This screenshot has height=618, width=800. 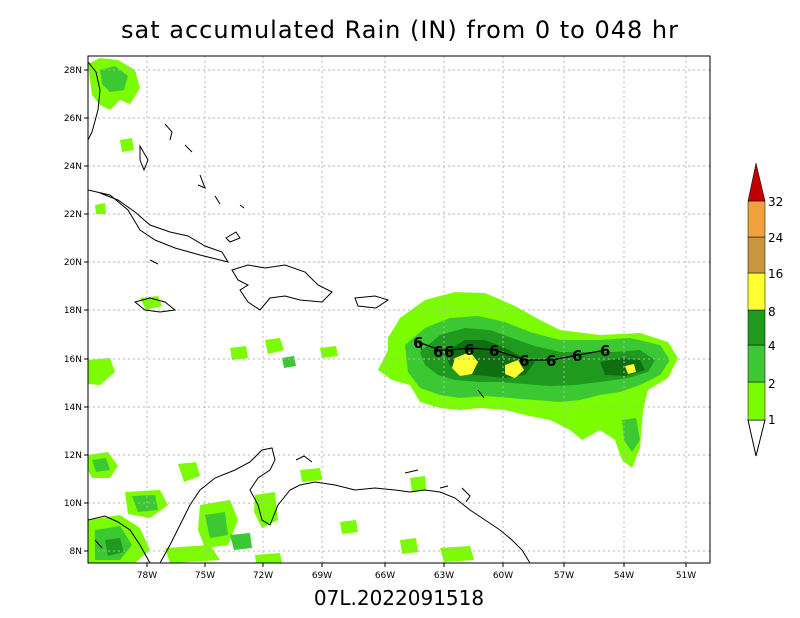 What do you see at coordinates (73, 263) in the screenshot?
I see `lat-label: 20N` at bounding box center [73, 263].